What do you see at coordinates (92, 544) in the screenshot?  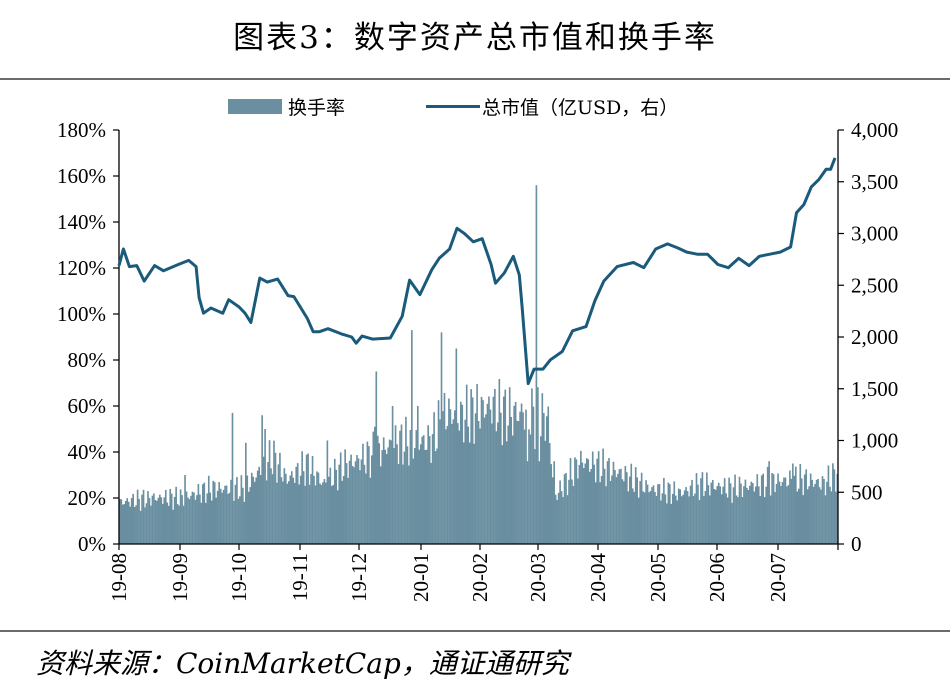 I see `left-tick-label: 0%` at bounding box center [92, 544].